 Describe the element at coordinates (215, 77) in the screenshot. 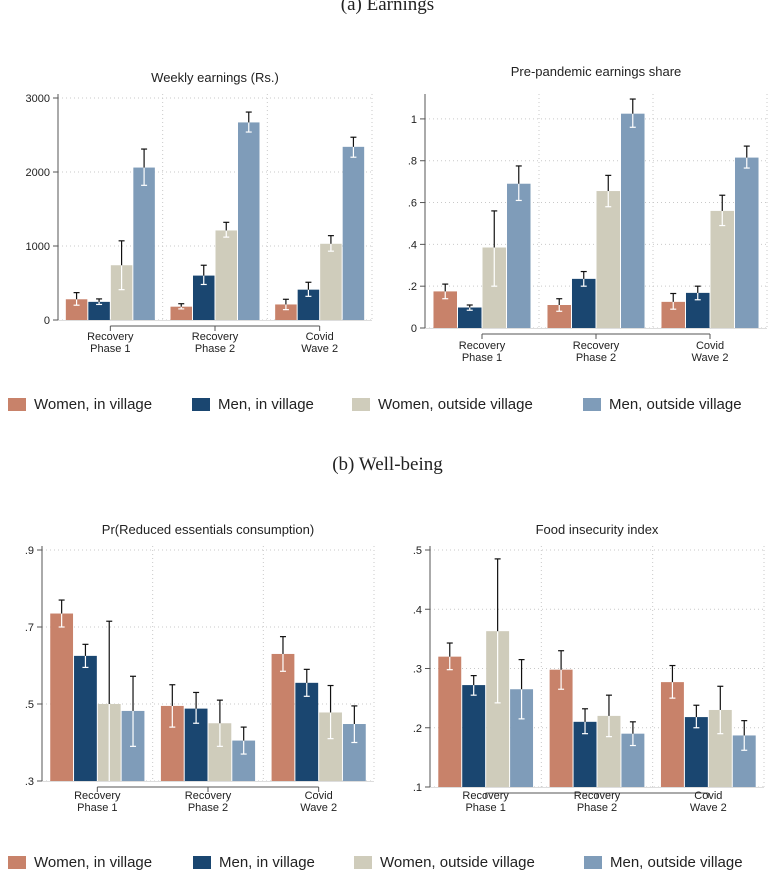

I see `chart-title: Weekly earnings (Rs.)` at that location.